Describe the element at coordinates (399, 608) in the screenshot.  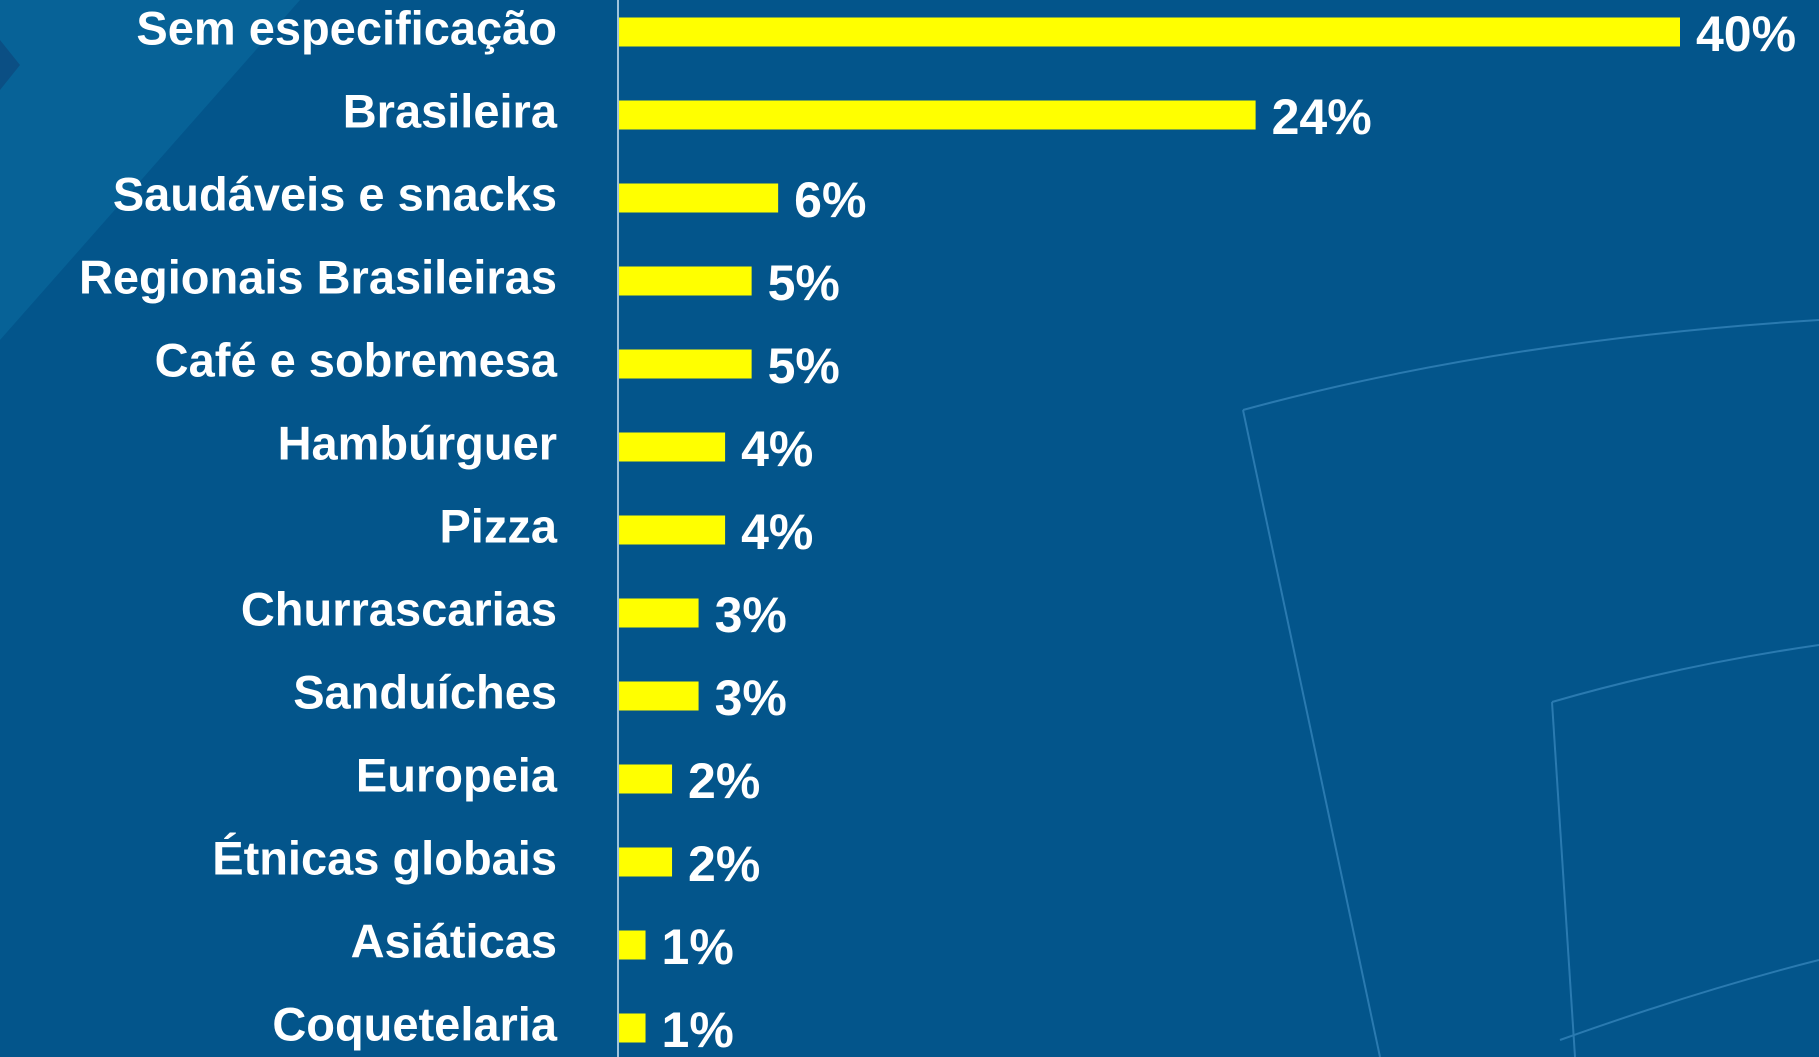
I see `category-label: Churrascarias` at that location.